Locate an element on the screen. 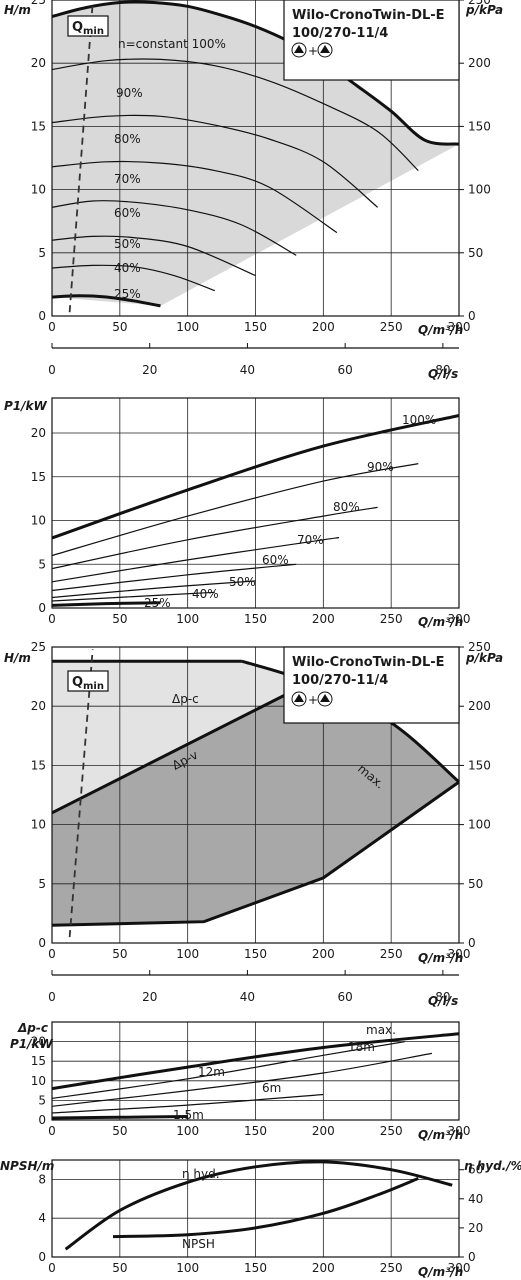  head-series-label: 90% is located at coordinates (129, 93).